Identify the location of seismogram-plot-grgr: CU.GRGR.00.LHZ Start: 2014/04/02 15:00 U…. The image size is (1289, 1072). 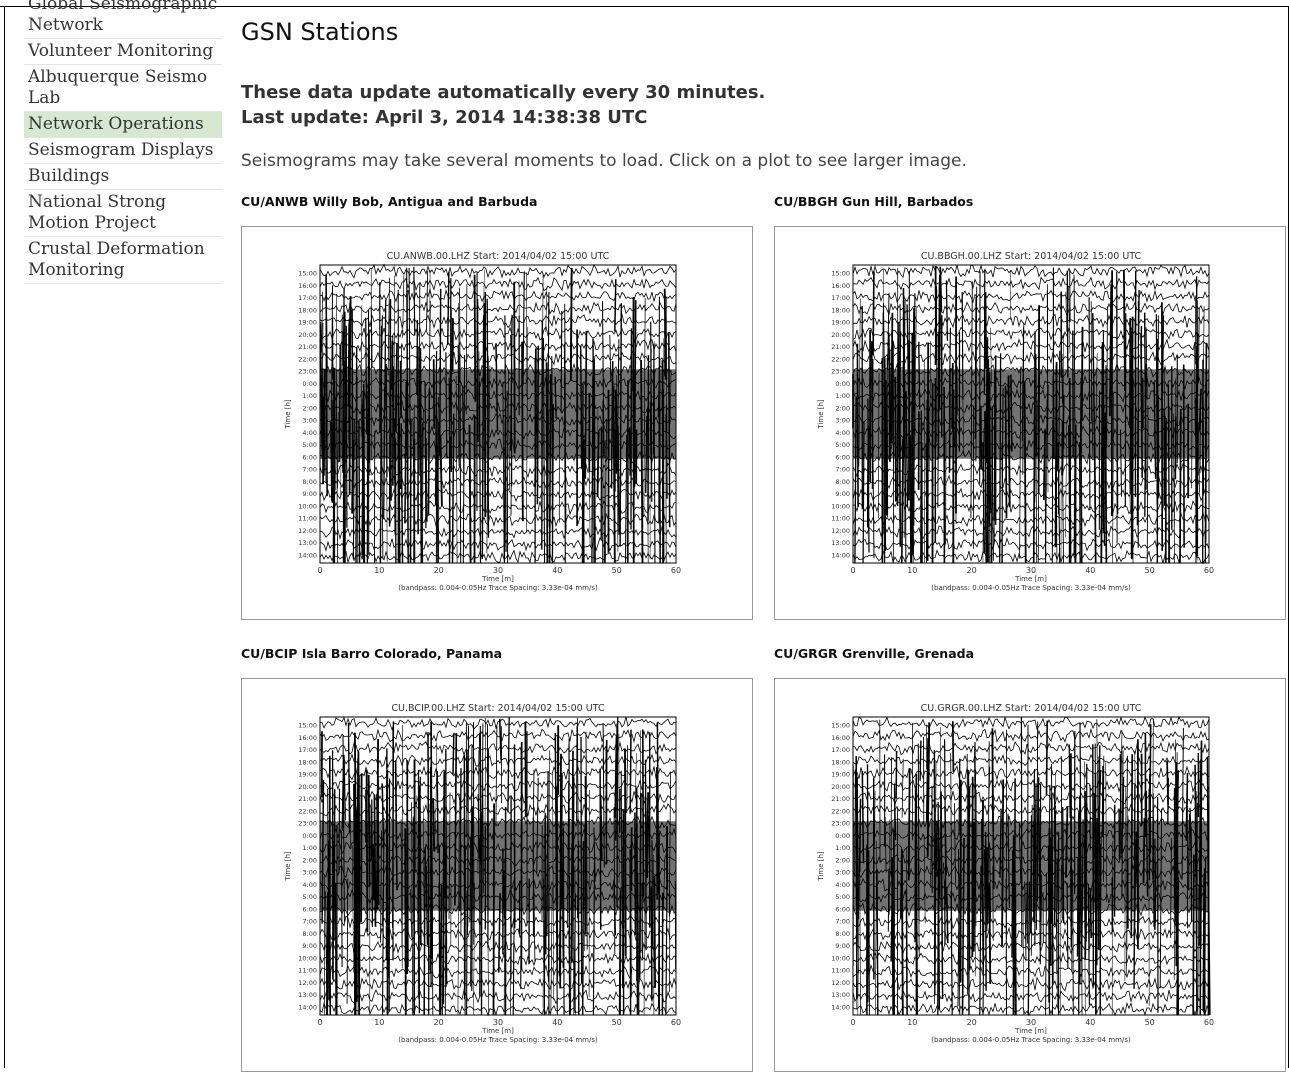
(1030, 875).